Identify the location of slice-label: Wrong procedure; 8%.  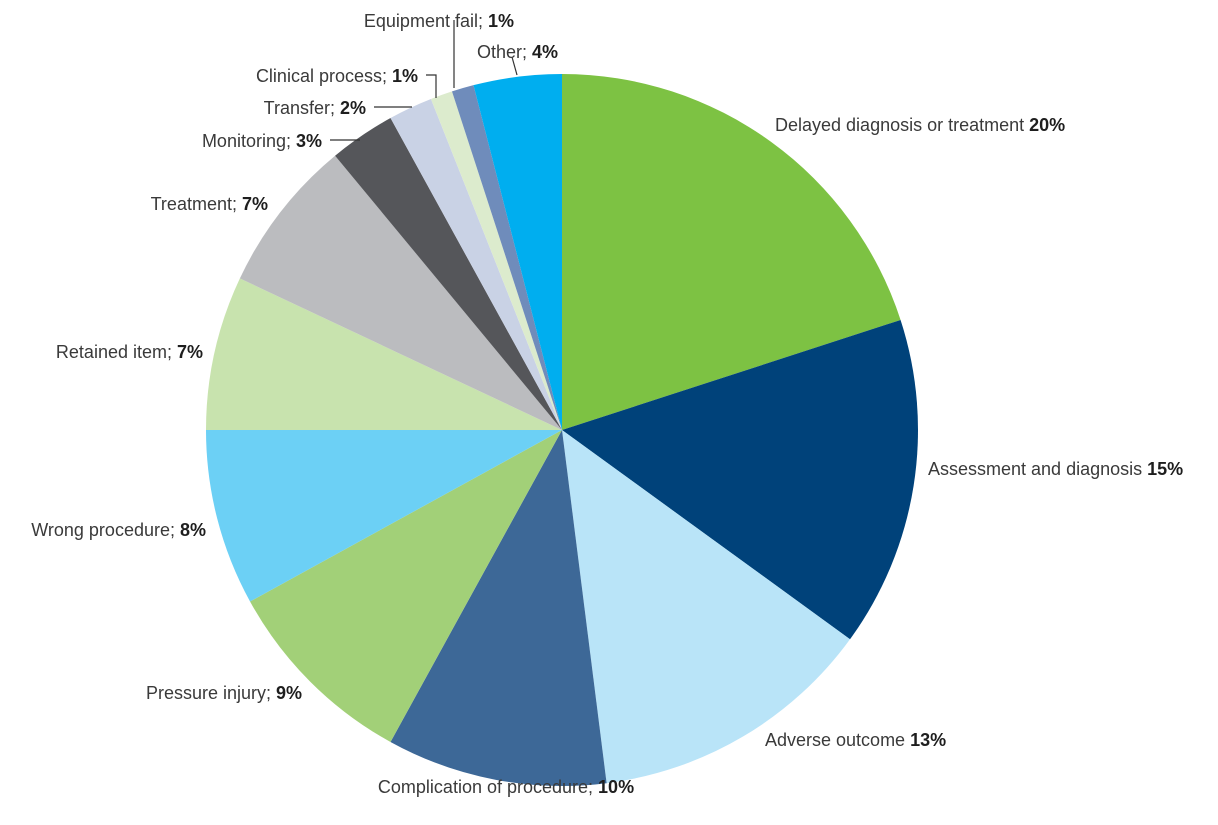
(118, 530).